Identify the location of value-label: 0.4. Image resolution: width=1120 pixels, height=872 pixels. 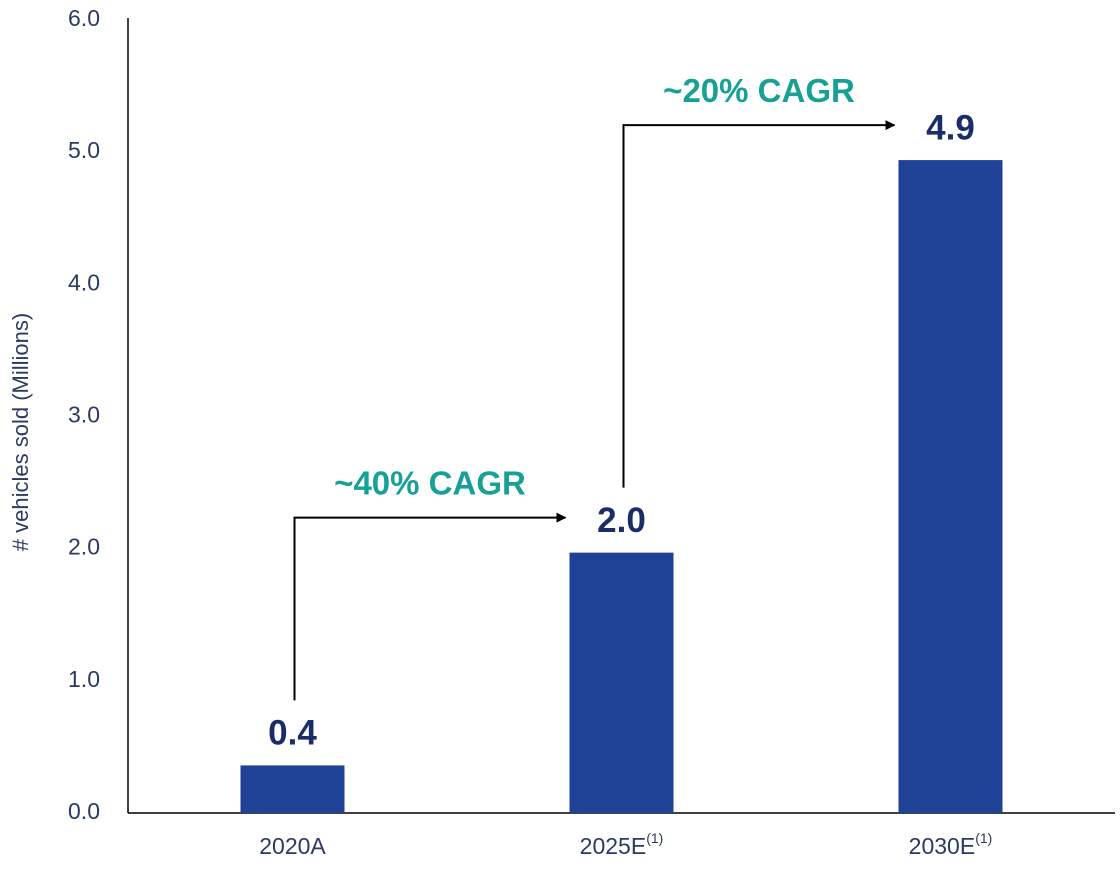
(292, 733).